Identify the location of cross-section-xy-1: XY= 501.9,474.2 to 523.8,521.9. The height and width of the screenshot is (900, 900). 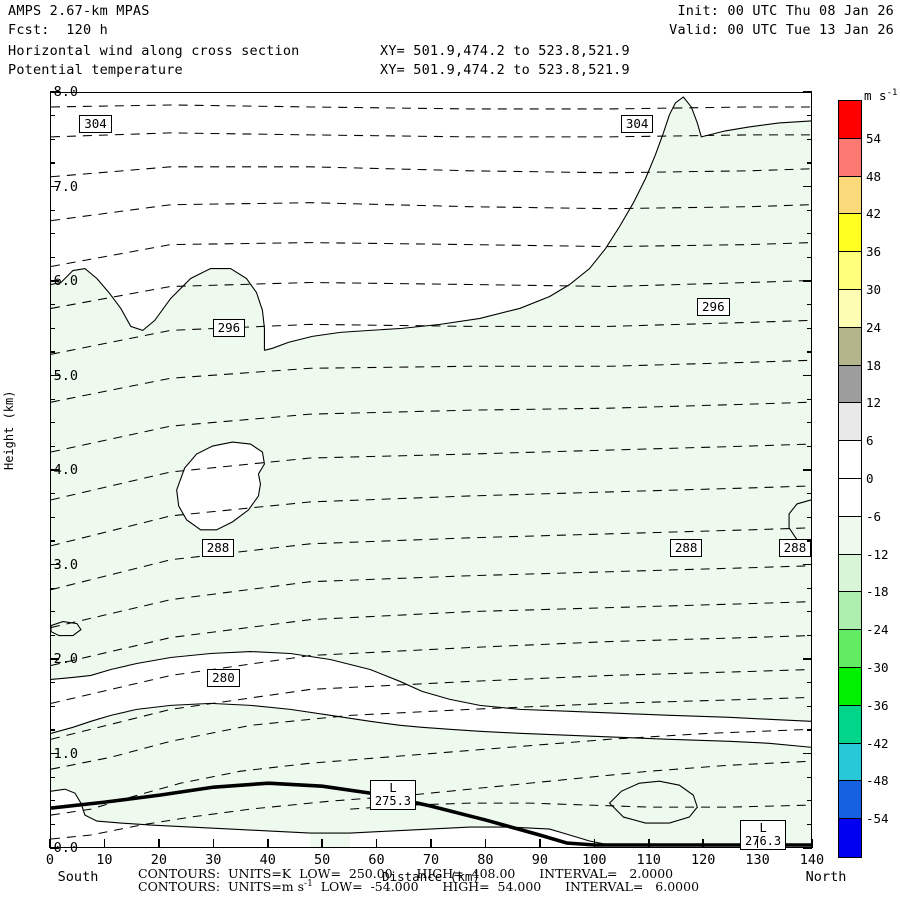
(505, 51).